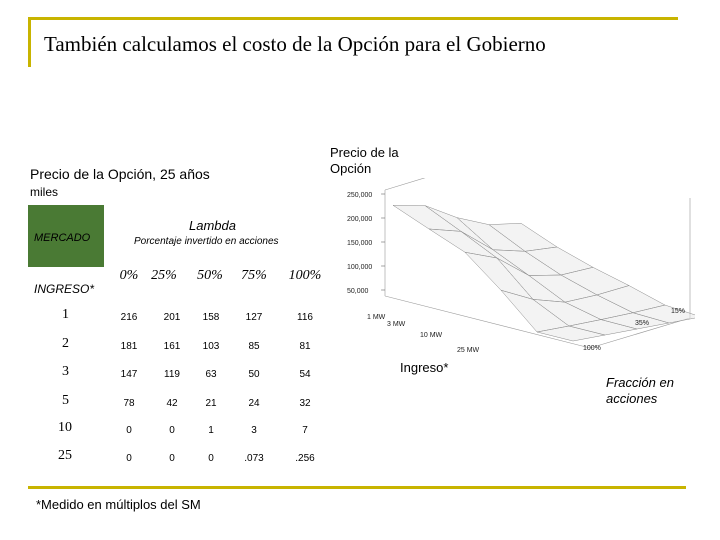  I want to click on row-header-ingreso: 25, so click(65, 455).